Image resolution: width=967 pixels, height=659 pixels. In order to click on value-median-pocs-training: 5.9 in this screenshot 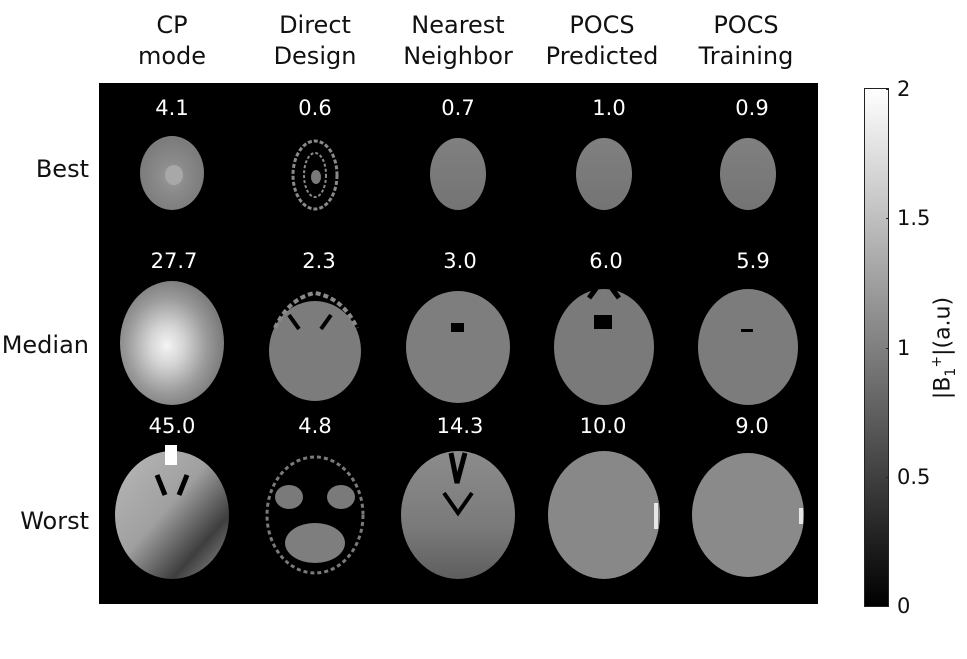, I will do `click(753, 261)`.